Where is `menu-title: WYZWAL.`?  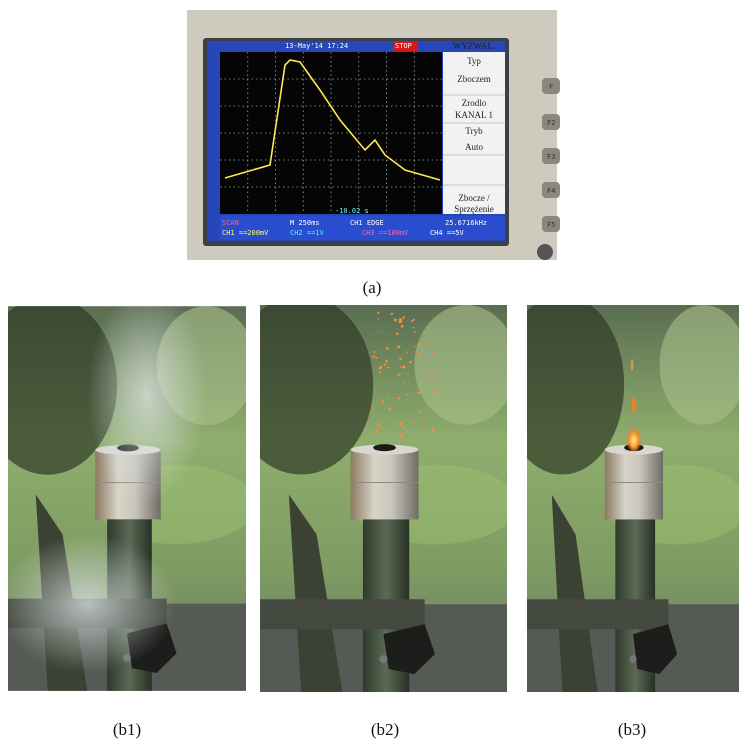 menu-title: WYZWAL. is located at coordinates (474, 46).